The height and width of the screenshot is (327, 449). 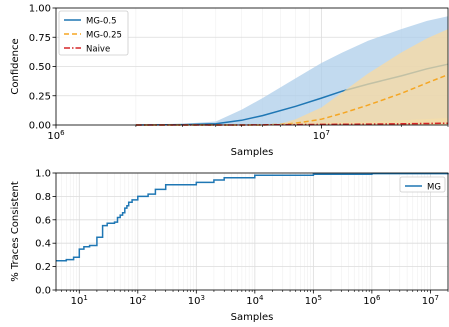 I want to click on y-tick-label: 0.25, so click(x=40, y=96).